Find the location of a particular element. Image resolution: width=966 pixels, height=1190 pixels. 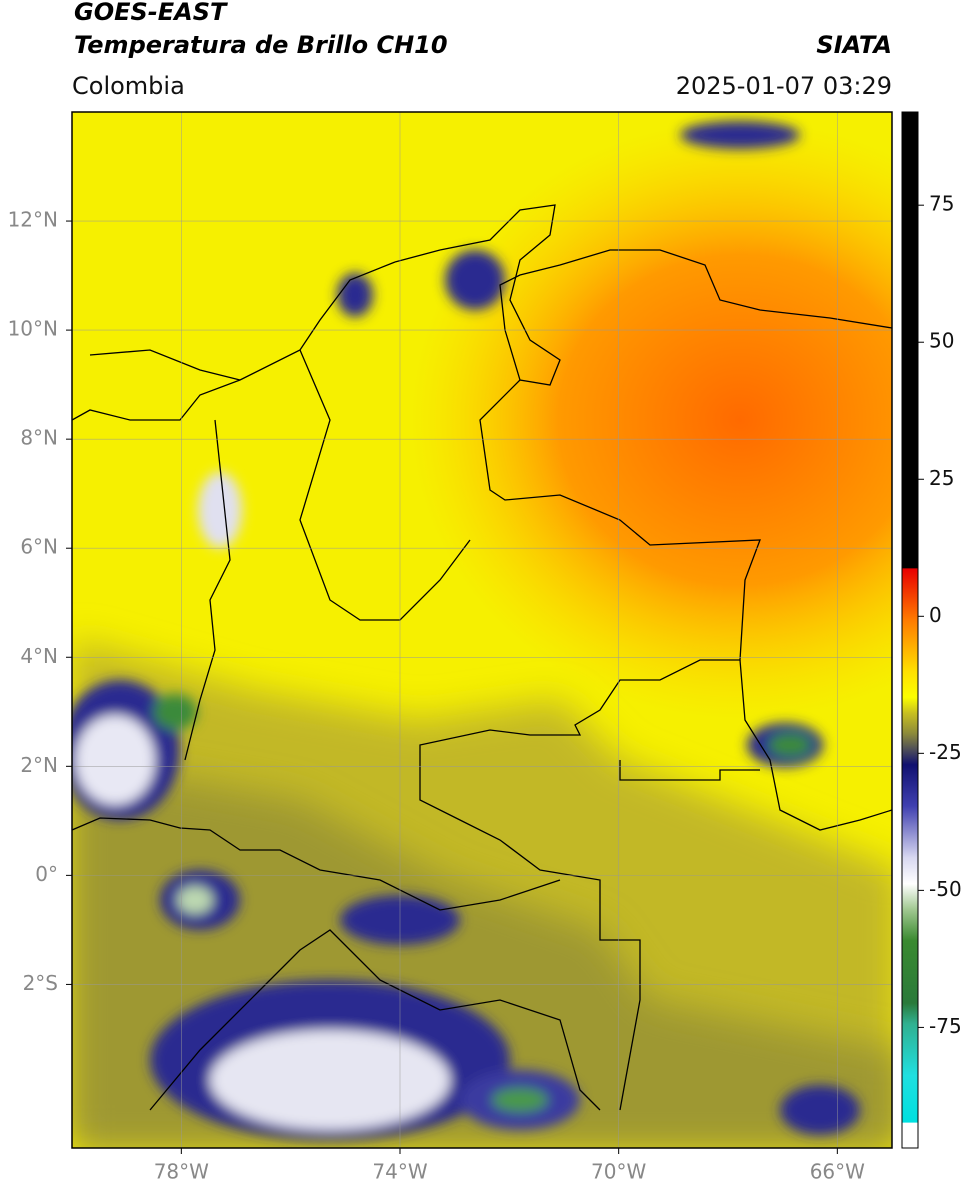

x-tick-label: 70°W is located at coordinates (618, 1172).